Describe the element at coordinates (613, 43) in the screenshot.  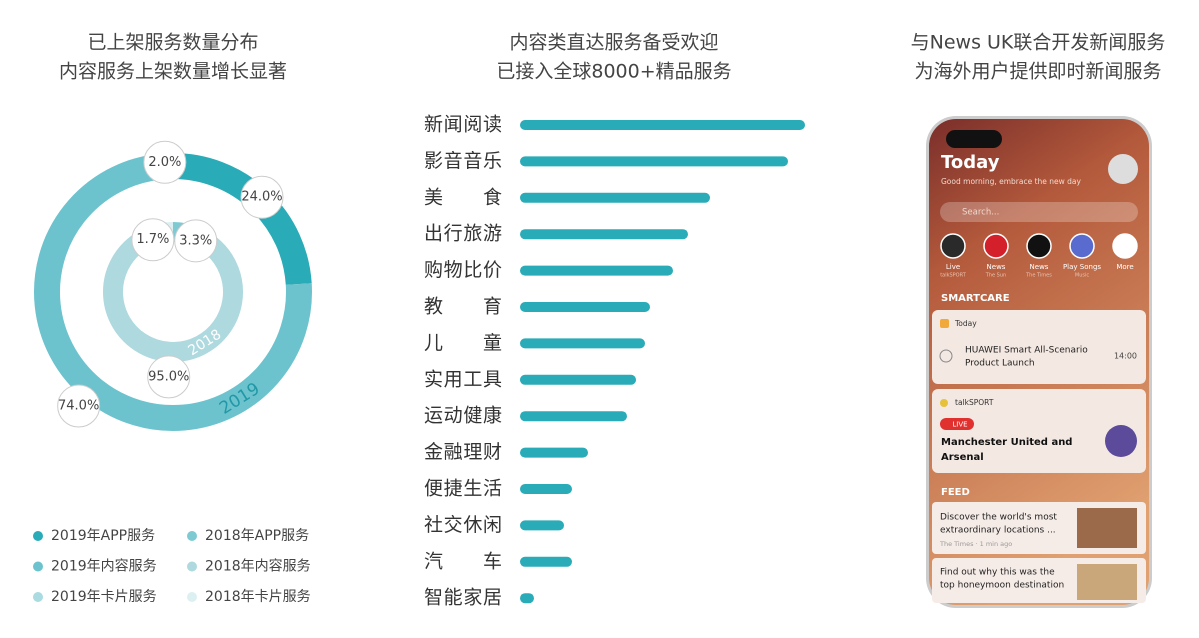
I see `bar-title: 内容类直达服务备受欢迎` at that location.